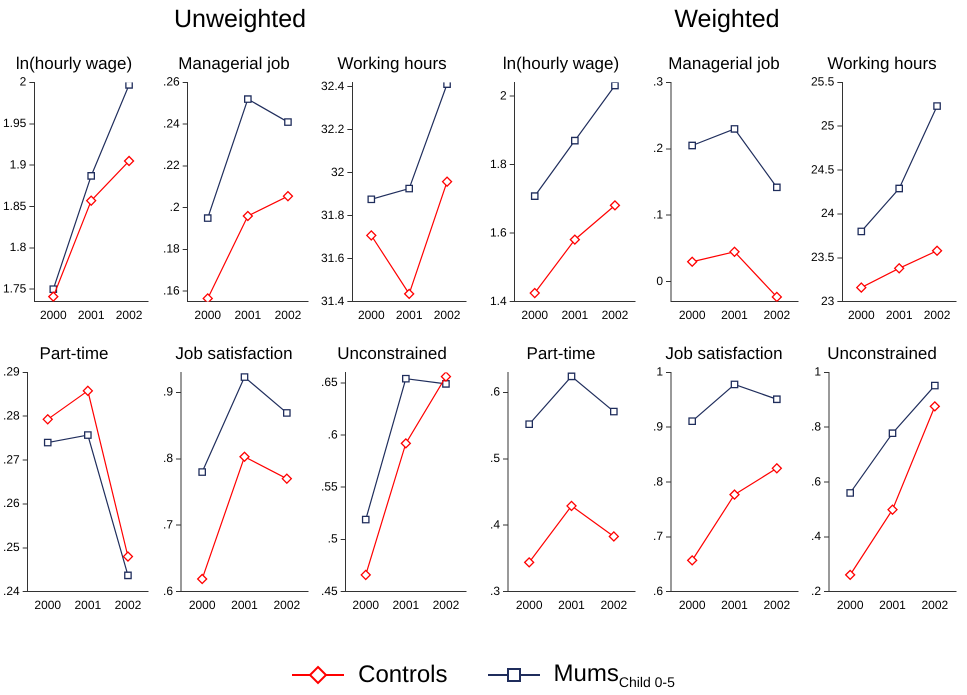 Image resolution: width=967 pixels, height=695 pixels. I want to click on y-tick-label: 24, so click(827, 213).